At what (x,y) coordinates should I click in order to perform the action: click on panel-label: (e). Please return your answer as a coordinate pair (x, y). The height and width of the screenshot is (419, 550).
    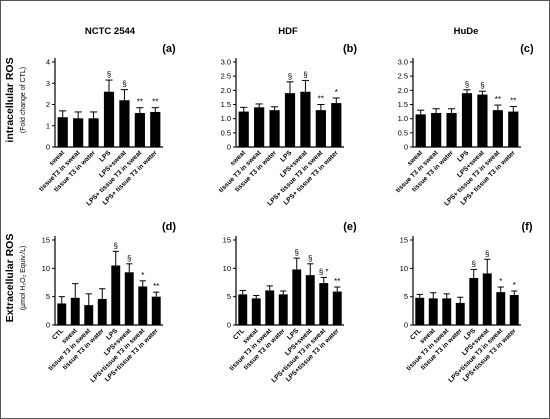
    Looking at the image, I should click on (350, 227).